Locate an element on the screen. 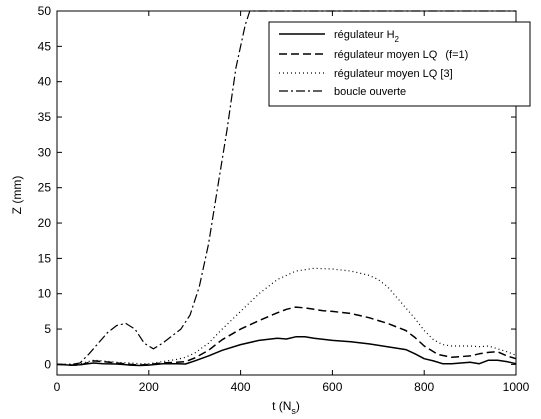  x-tick-label: 800 is located at coordinates (424, 387).